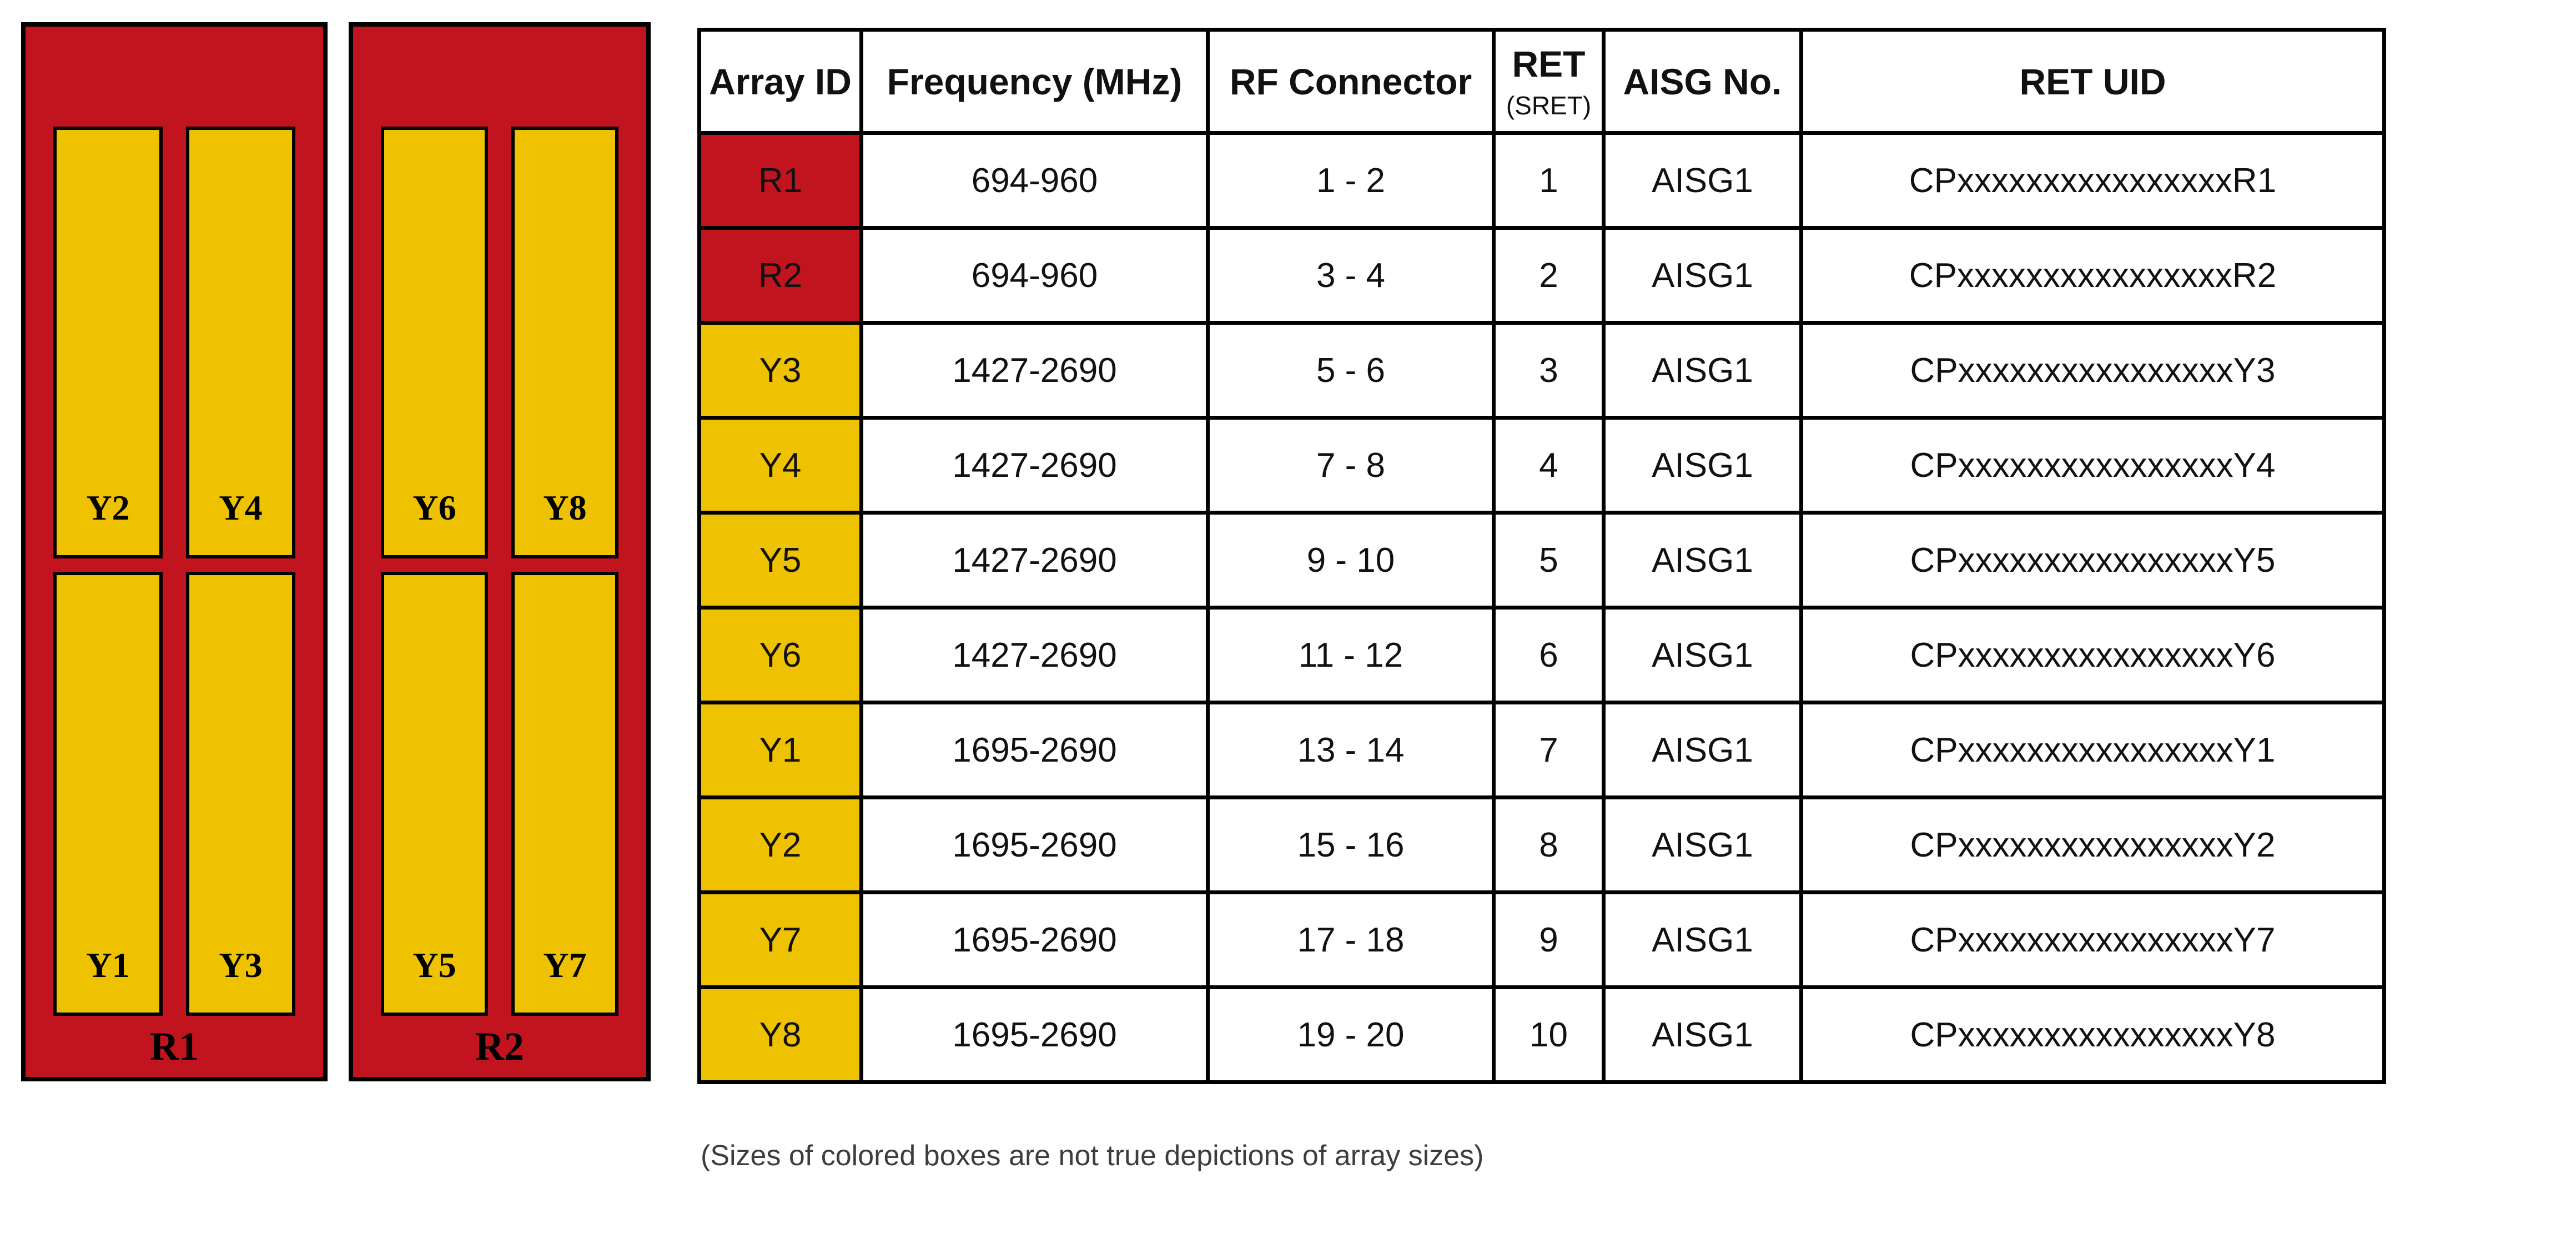 Image resolution: width=2576 pixels, height=1259 pixels. I want to click on ret-cell: 10, so click(1549, 1034).